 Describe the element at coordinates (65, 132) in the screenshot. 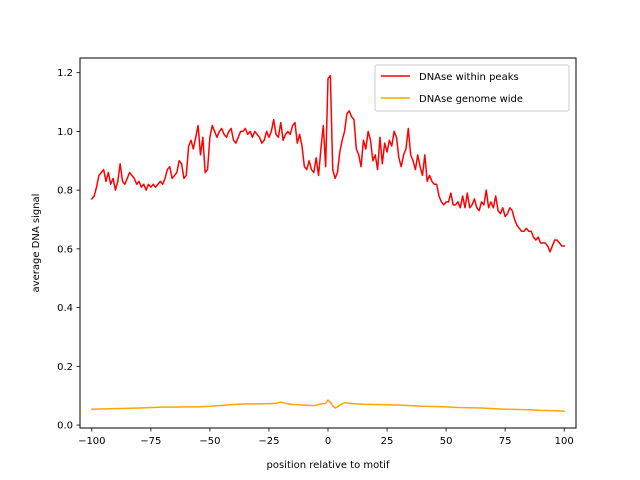

I see `y-tick-label: 1.0` at that location.